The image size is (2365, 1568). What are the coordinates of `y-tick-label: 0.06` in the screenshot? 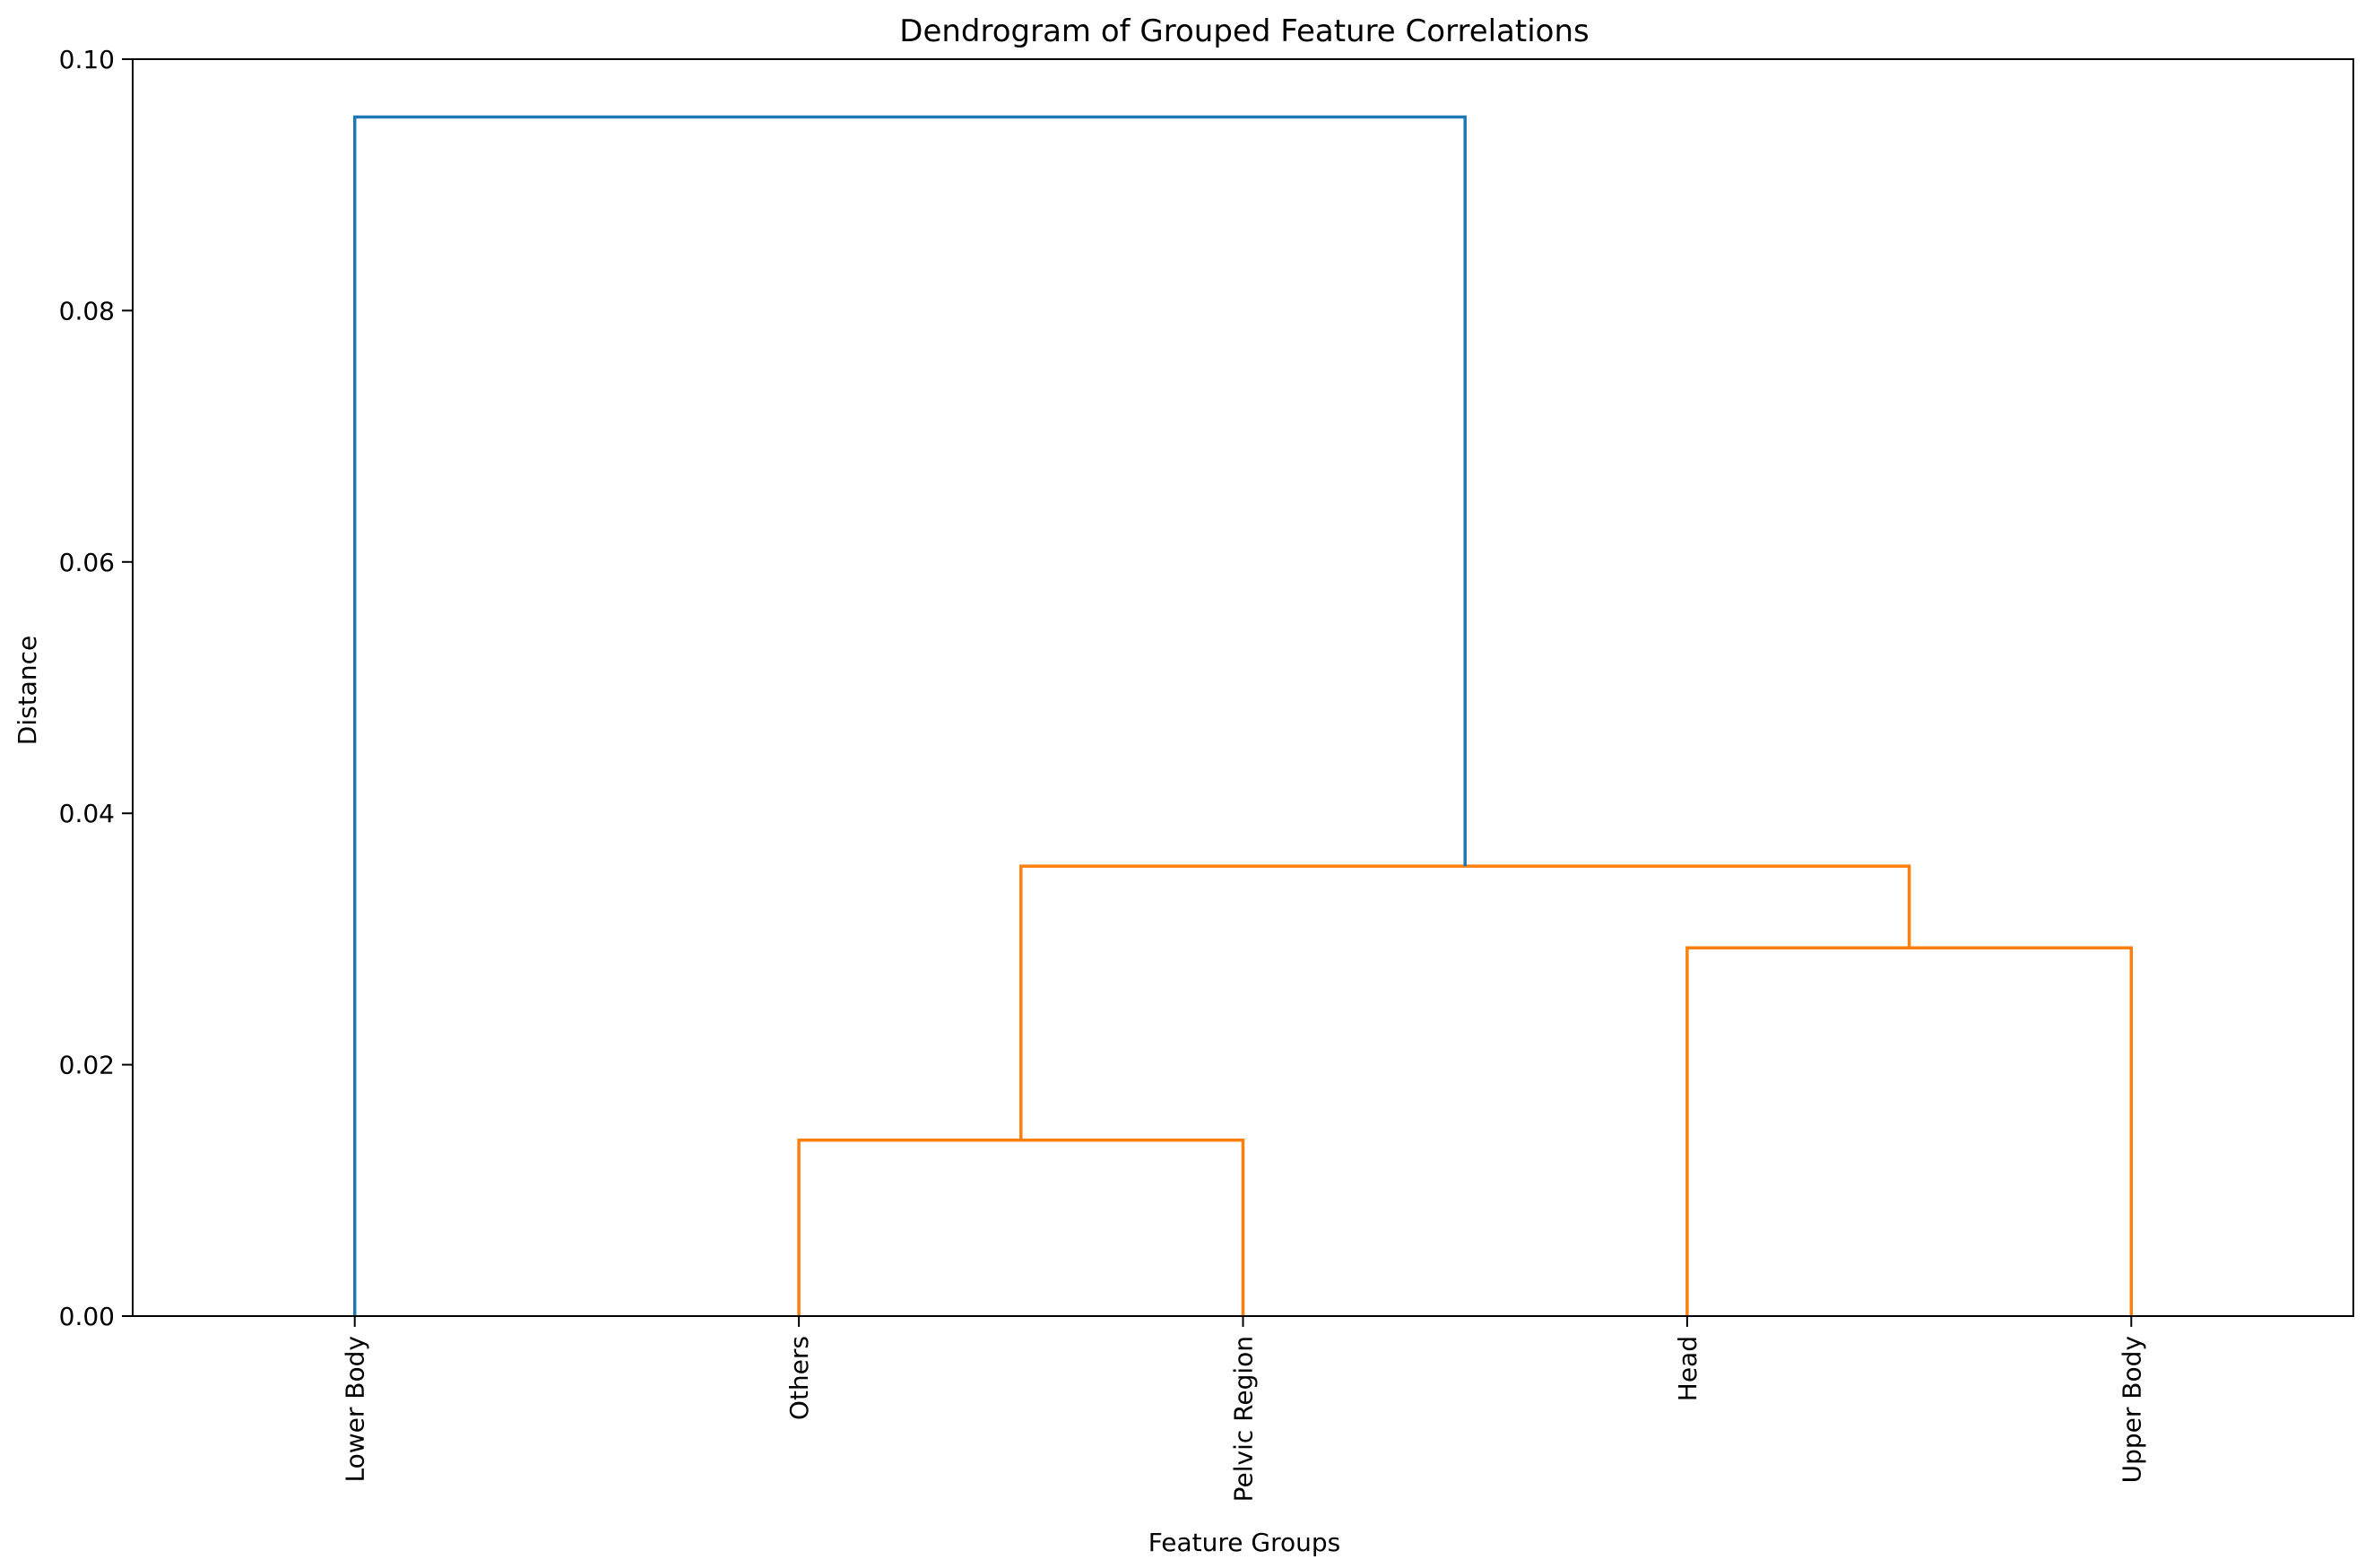 It's located at (87, 562).